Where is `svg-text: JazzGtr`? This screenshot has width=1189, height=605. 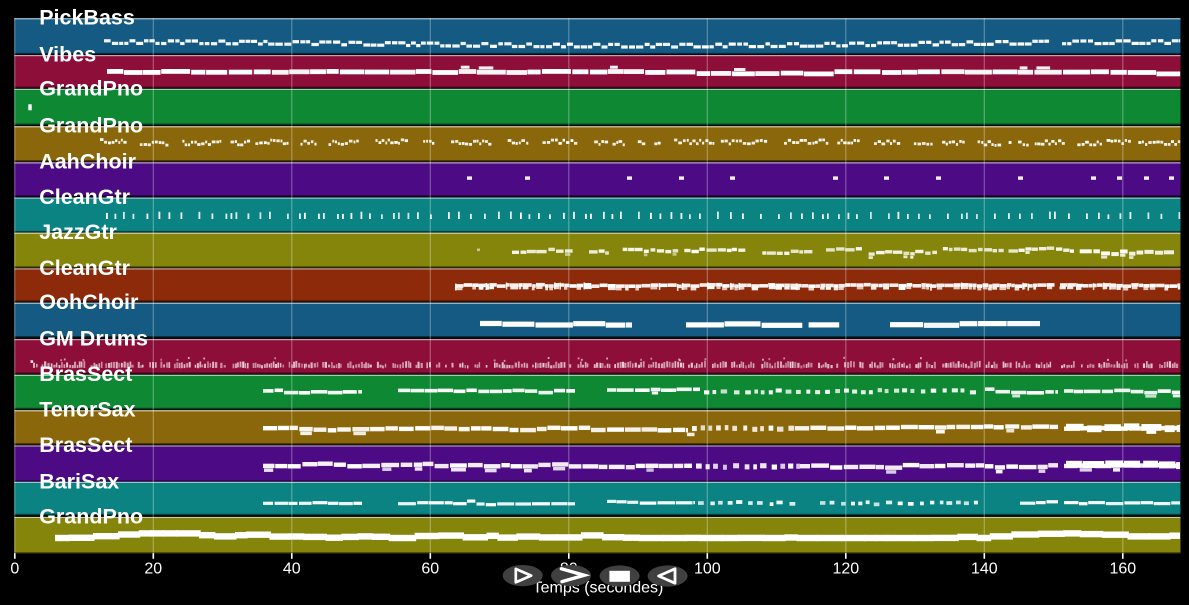
svg-text: JazzGtr is located at coordinates (78, 232).